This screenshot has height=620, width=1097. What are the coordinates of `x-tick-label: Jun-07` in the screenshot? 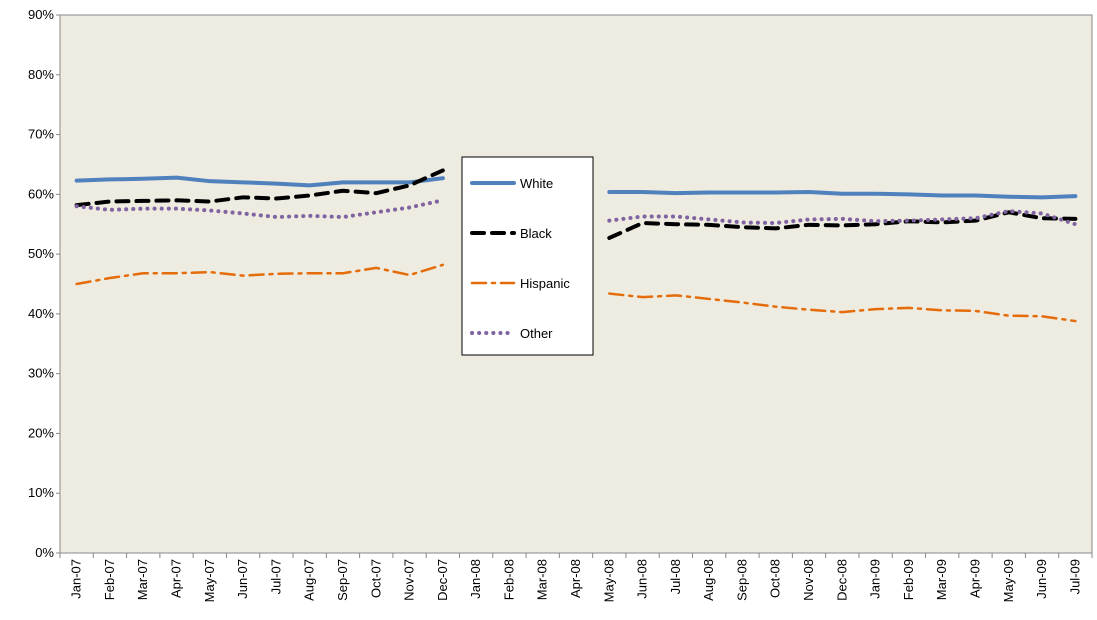 It's located at (242, 579).